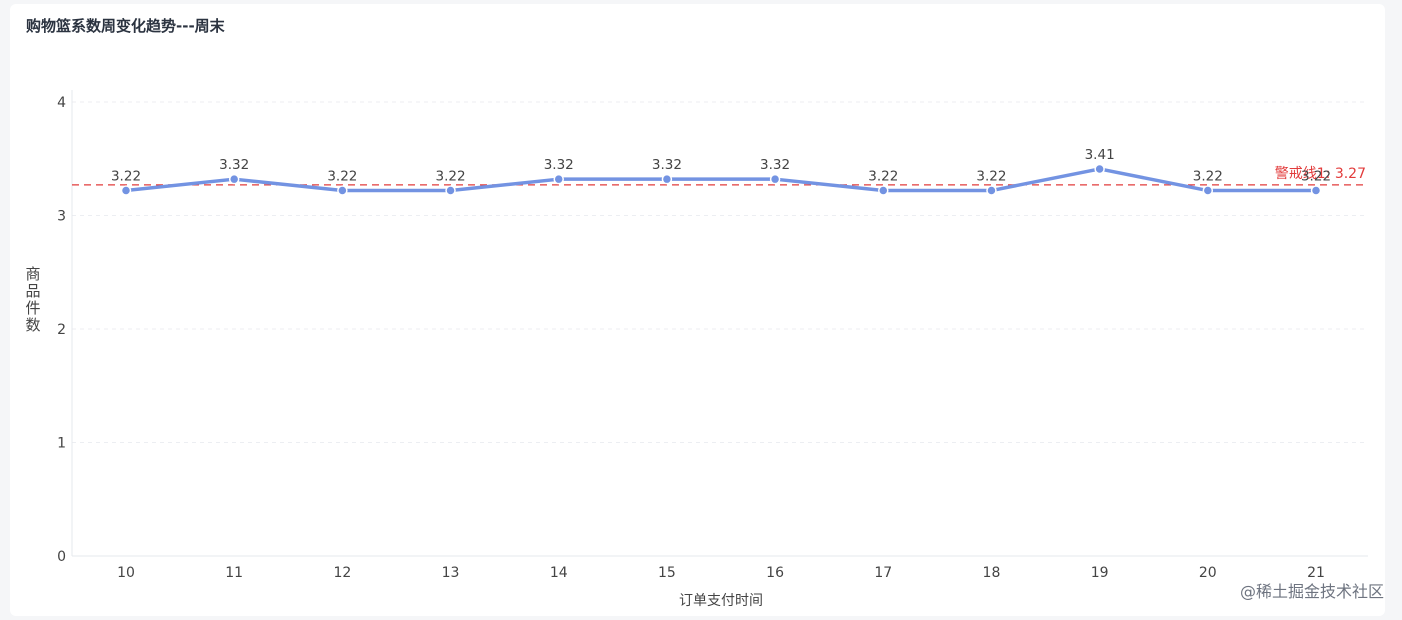 The image size is (1402, 620). I want to click on x-tick-label: 10, so click(126, 573).